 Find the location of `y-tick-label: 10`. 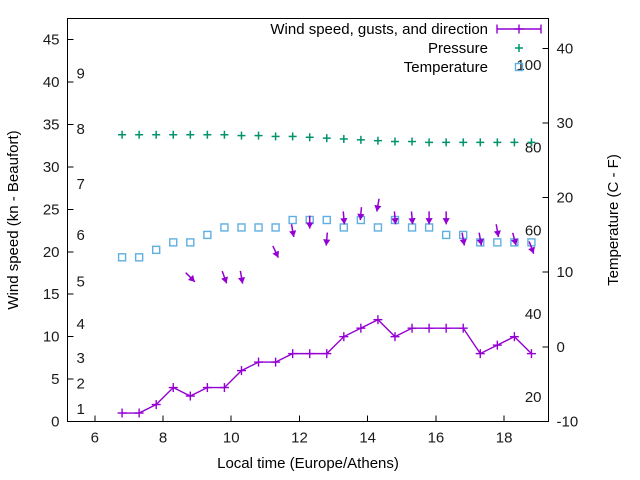

y-tick-label: 10 is located at coordinates (51, 337).